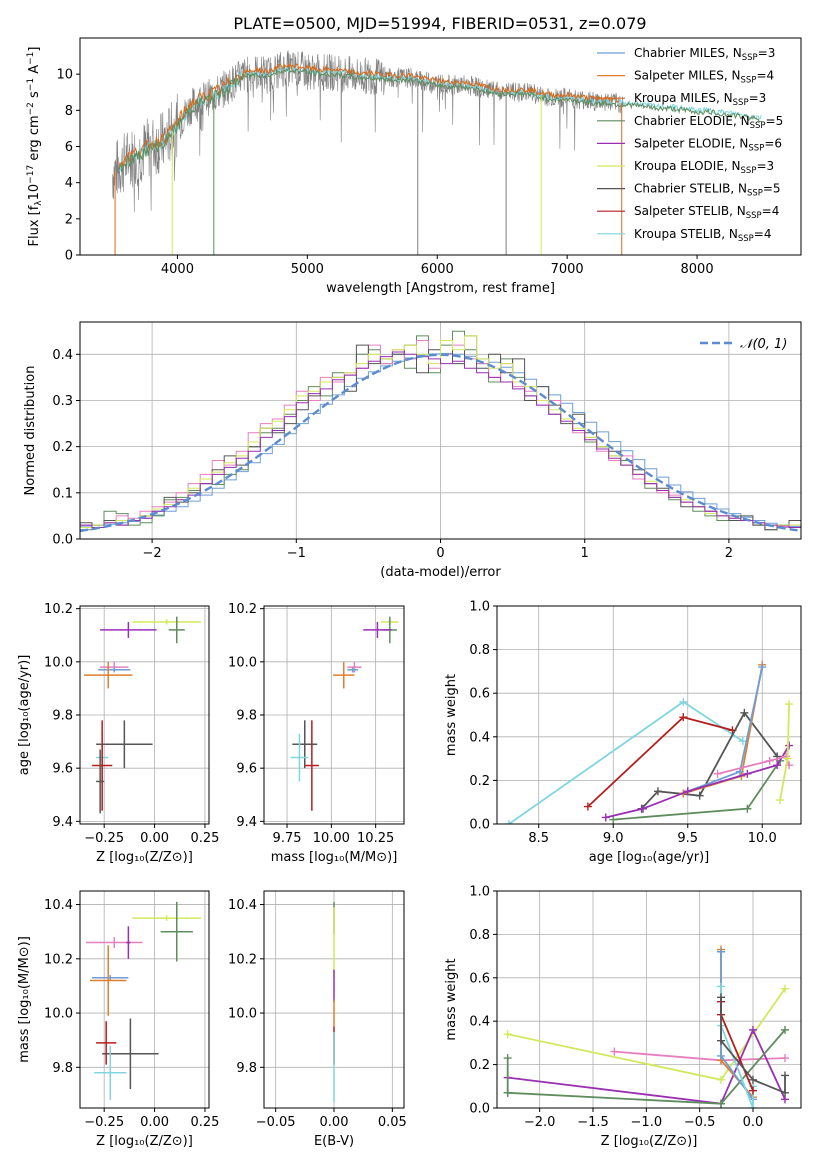 The height and width of the screenshot is (1170, 819). I want to click on x-axis-label: age [log₁₀(age/yr)], so click(649, 857).